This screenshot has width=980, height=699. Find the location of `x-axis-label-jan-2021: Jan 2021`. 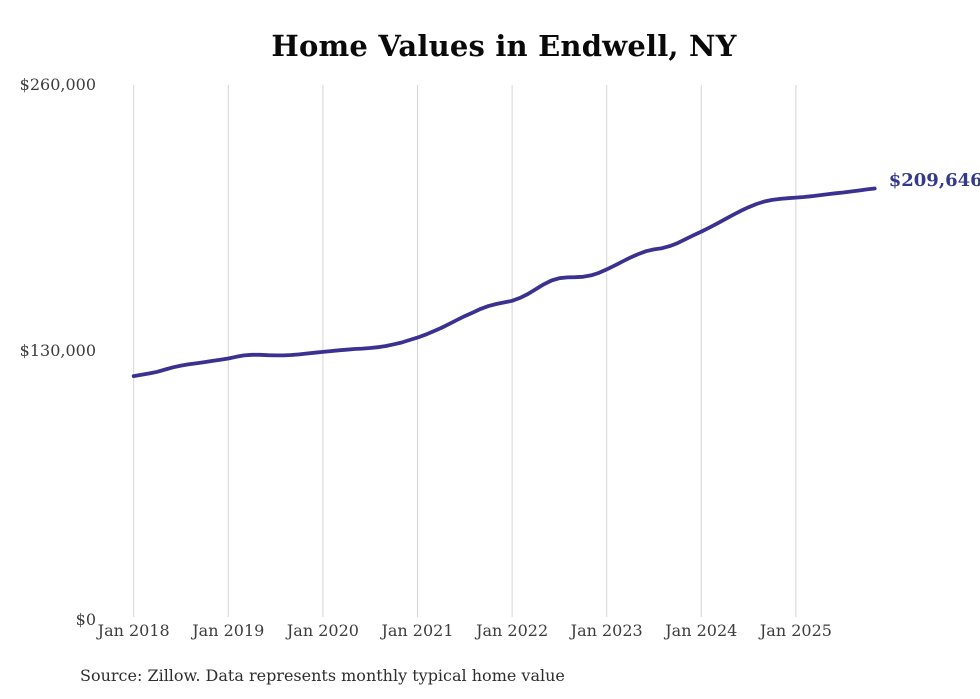

x-axis-label-jan-2021: Jan 2021 is located at coordinates (417, 630).